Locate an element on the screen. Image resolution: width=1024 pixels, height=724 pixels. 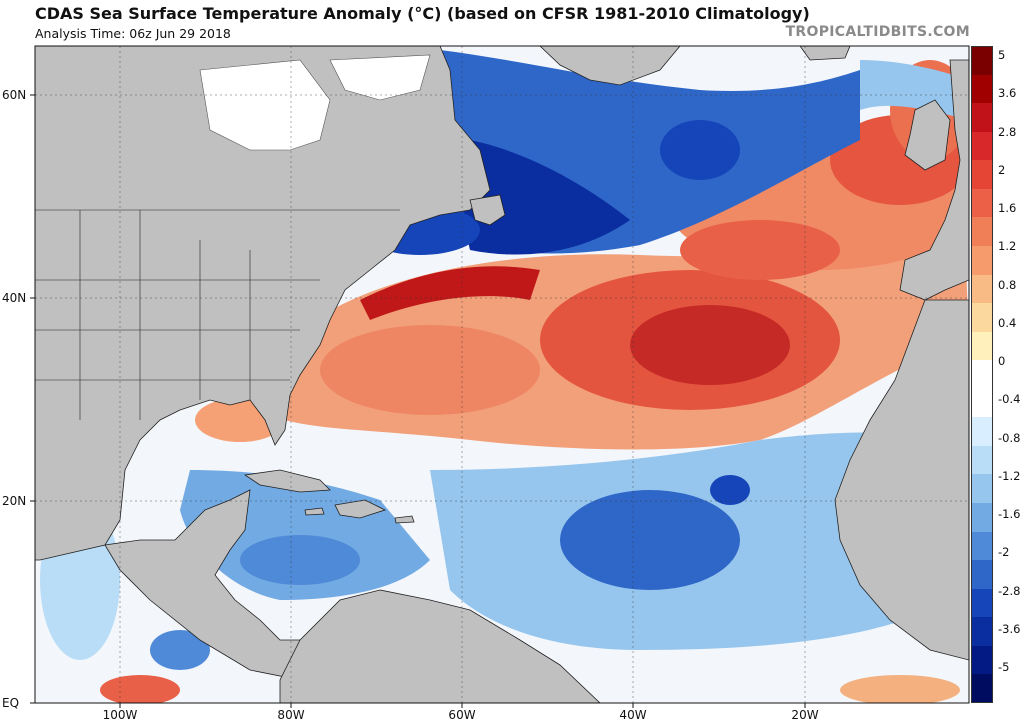
lon-label-40w: 40W is located at coordinates (633, 715).